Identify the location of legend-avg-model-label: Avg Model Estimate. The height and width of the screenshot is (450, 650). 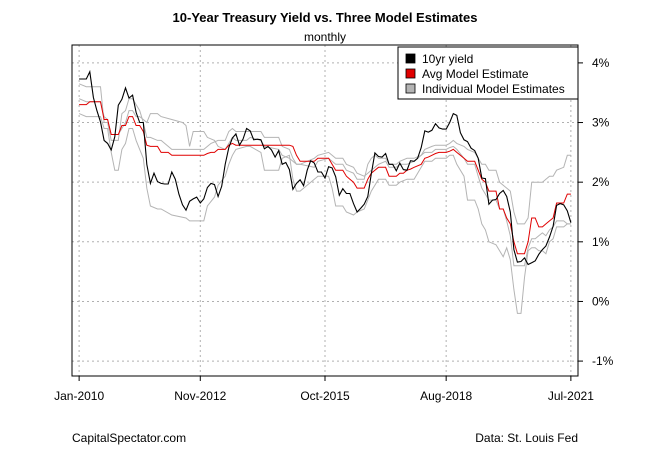
(475, 74).